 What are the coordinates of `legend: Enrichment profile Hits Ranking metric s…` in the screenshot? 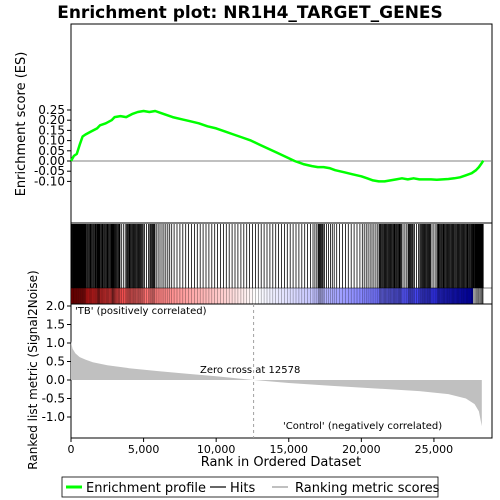 It's located at (250, 487).